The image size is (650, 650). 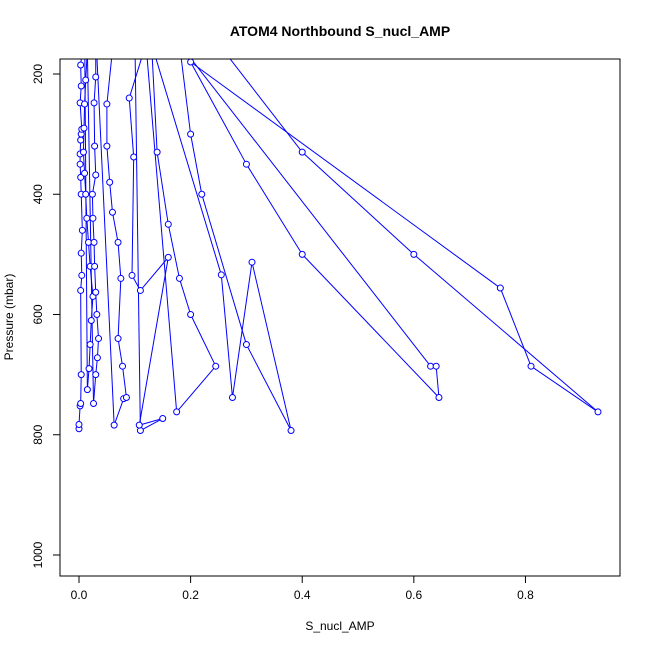 I want to click on y-tick-label: 600, so click(x=38, y=314).